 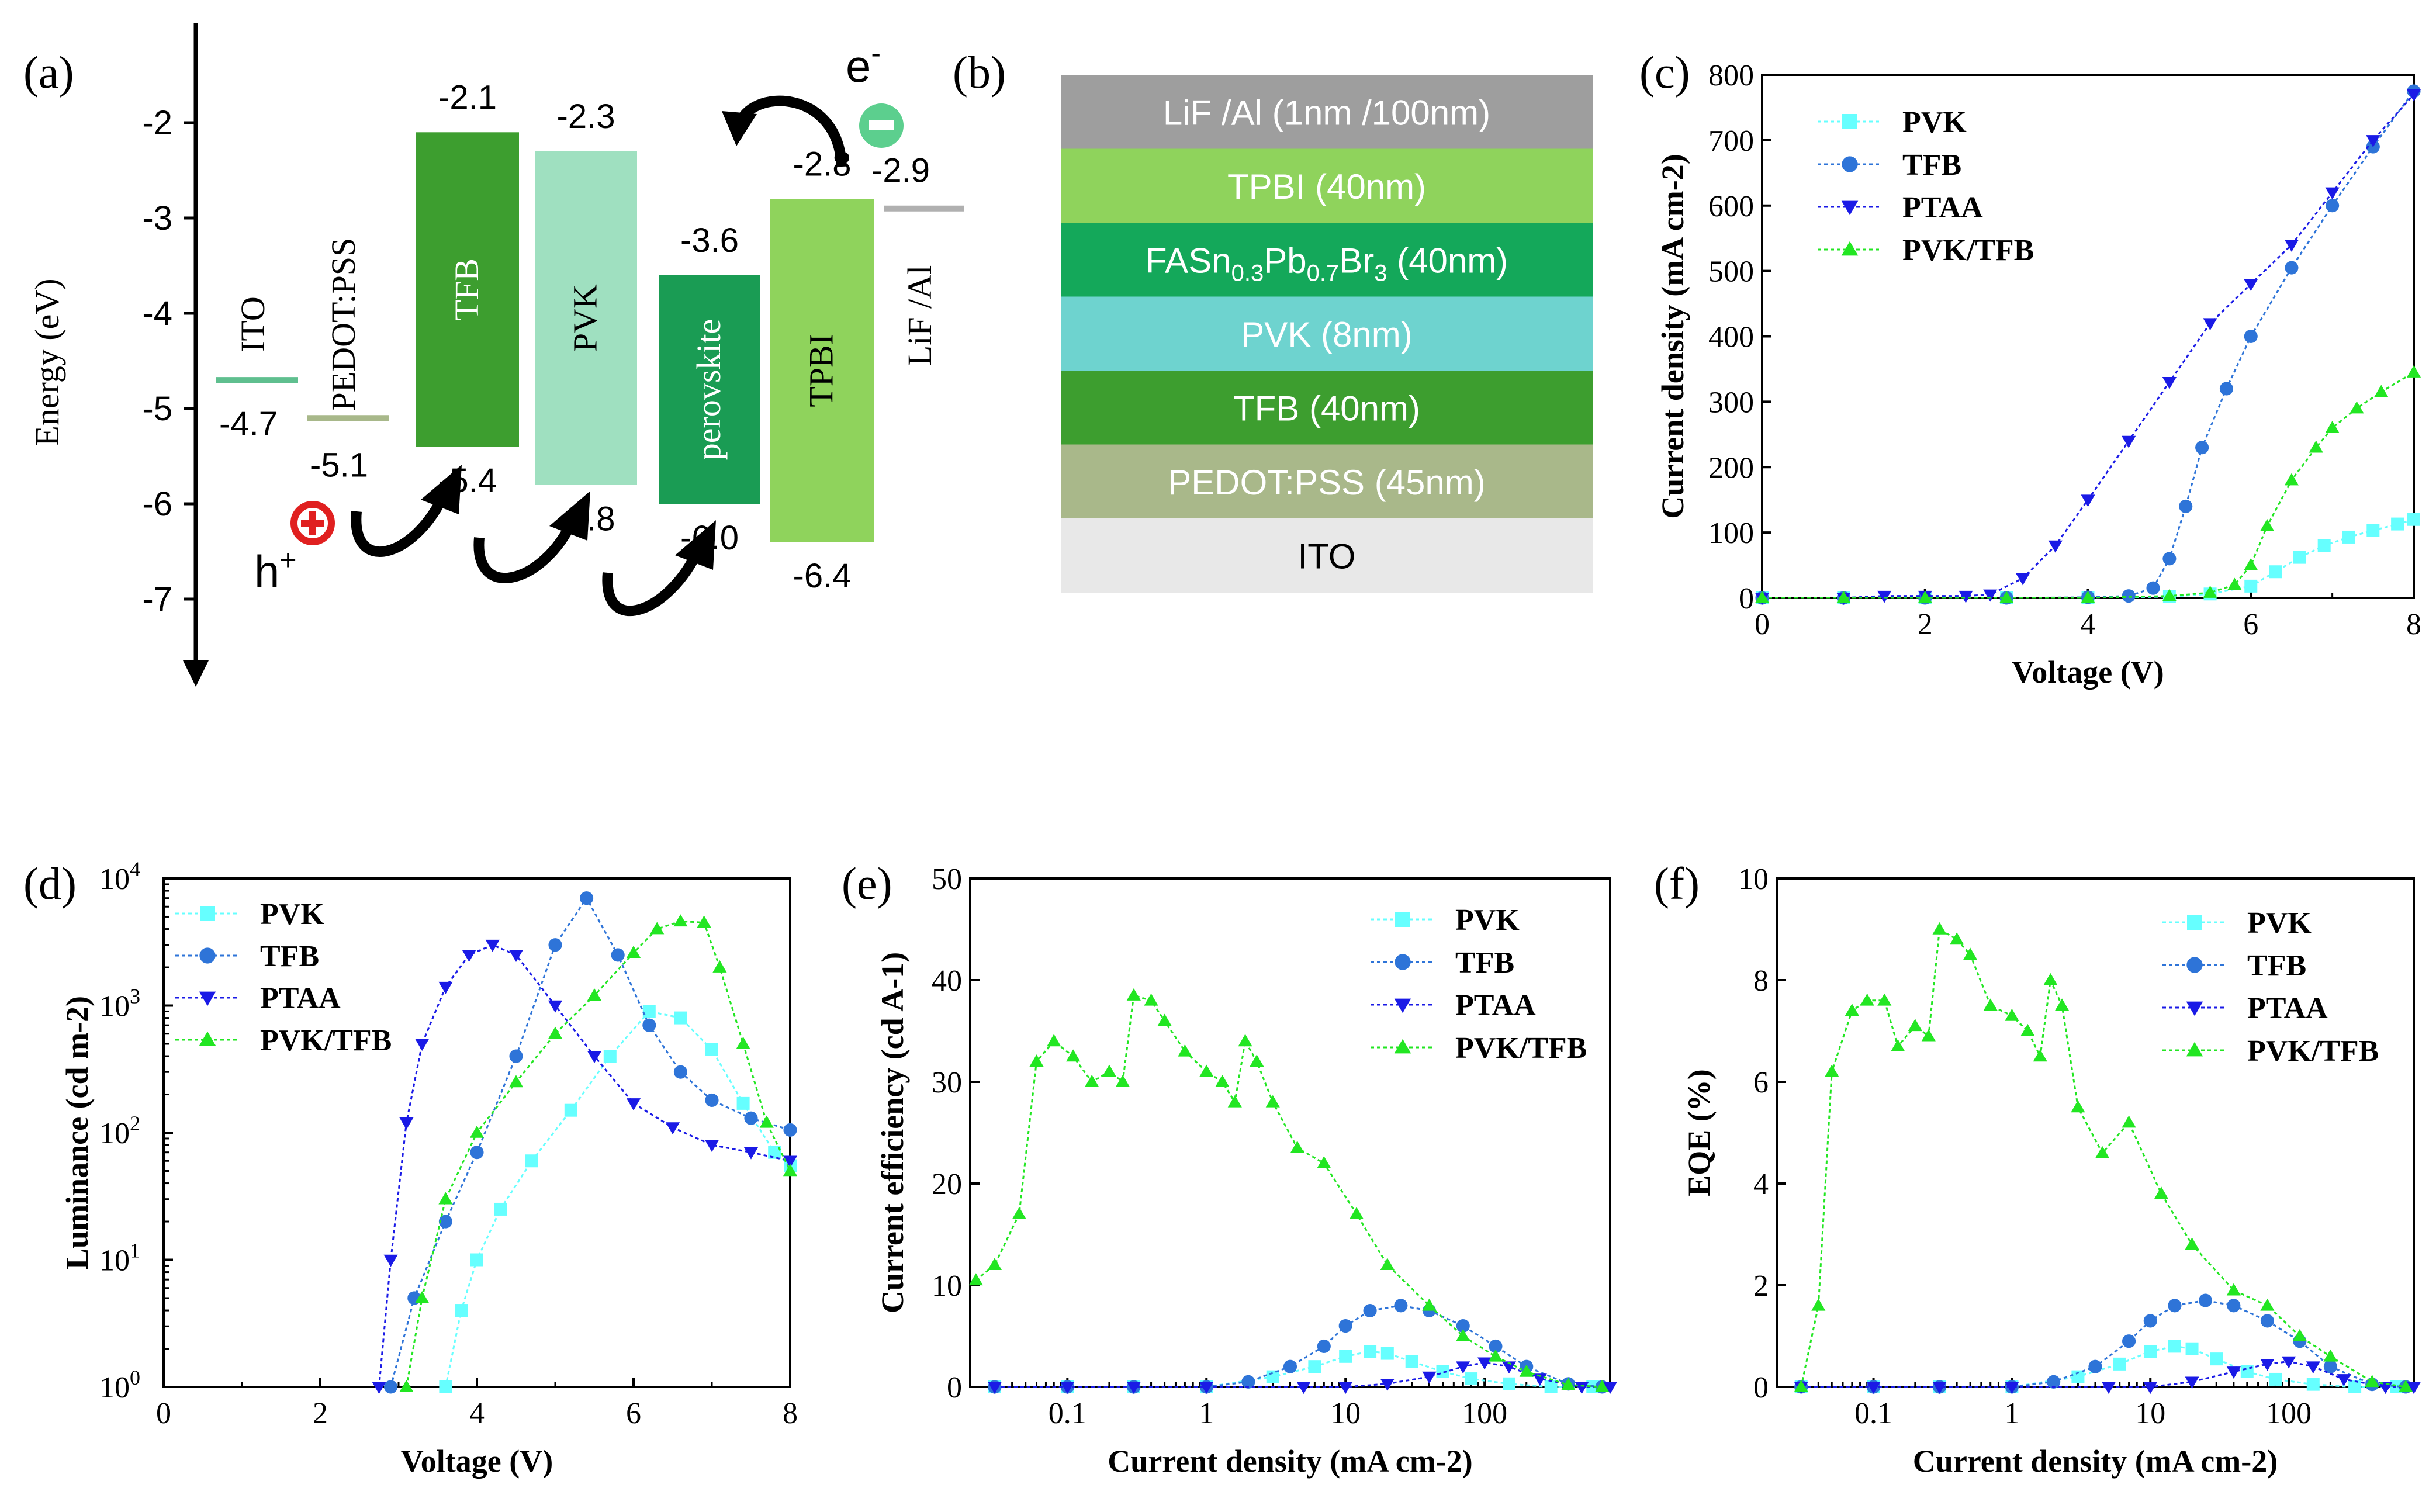 I want to click on x-axis-label: Voltage (V), so click(x=2088, y=673).